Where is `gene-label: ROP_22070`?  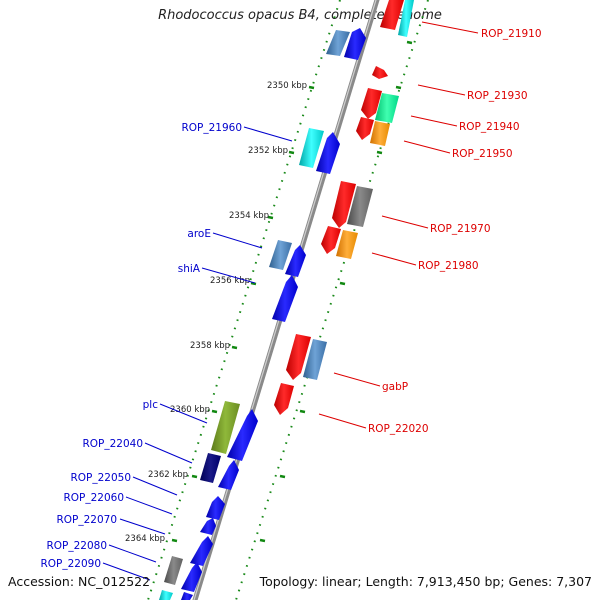 gene-label: ROP_22070 is located at coordinates (86, 520).